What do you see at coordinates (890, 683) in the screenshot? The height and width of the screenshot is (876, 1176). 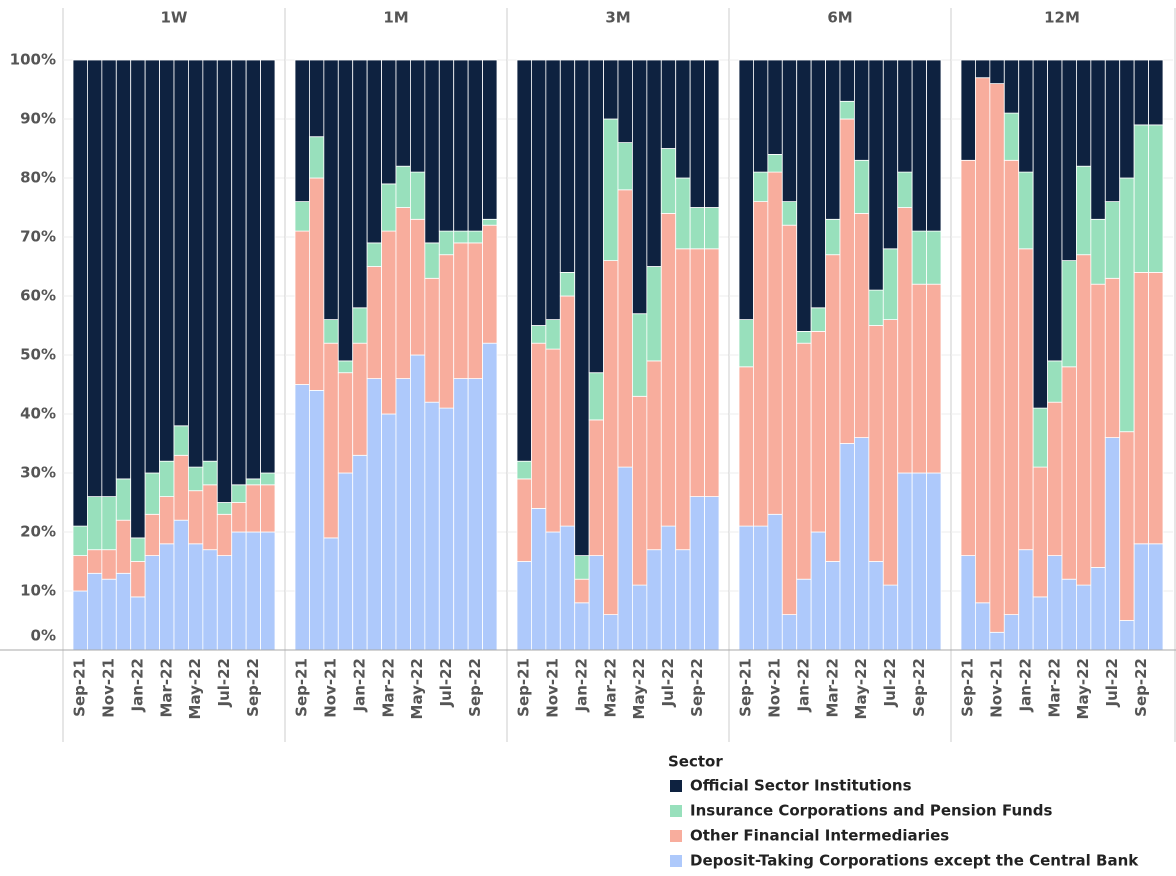 I see `x-tick-label: Jul-22` at bounding box center [890, 683].